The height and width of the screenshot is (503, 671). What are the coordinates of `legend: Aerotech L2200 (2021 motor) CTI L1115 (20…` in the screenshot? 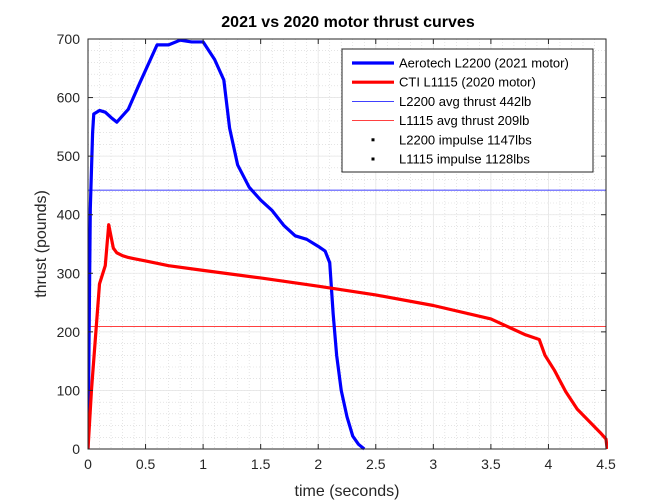 It's located at (467, 110).